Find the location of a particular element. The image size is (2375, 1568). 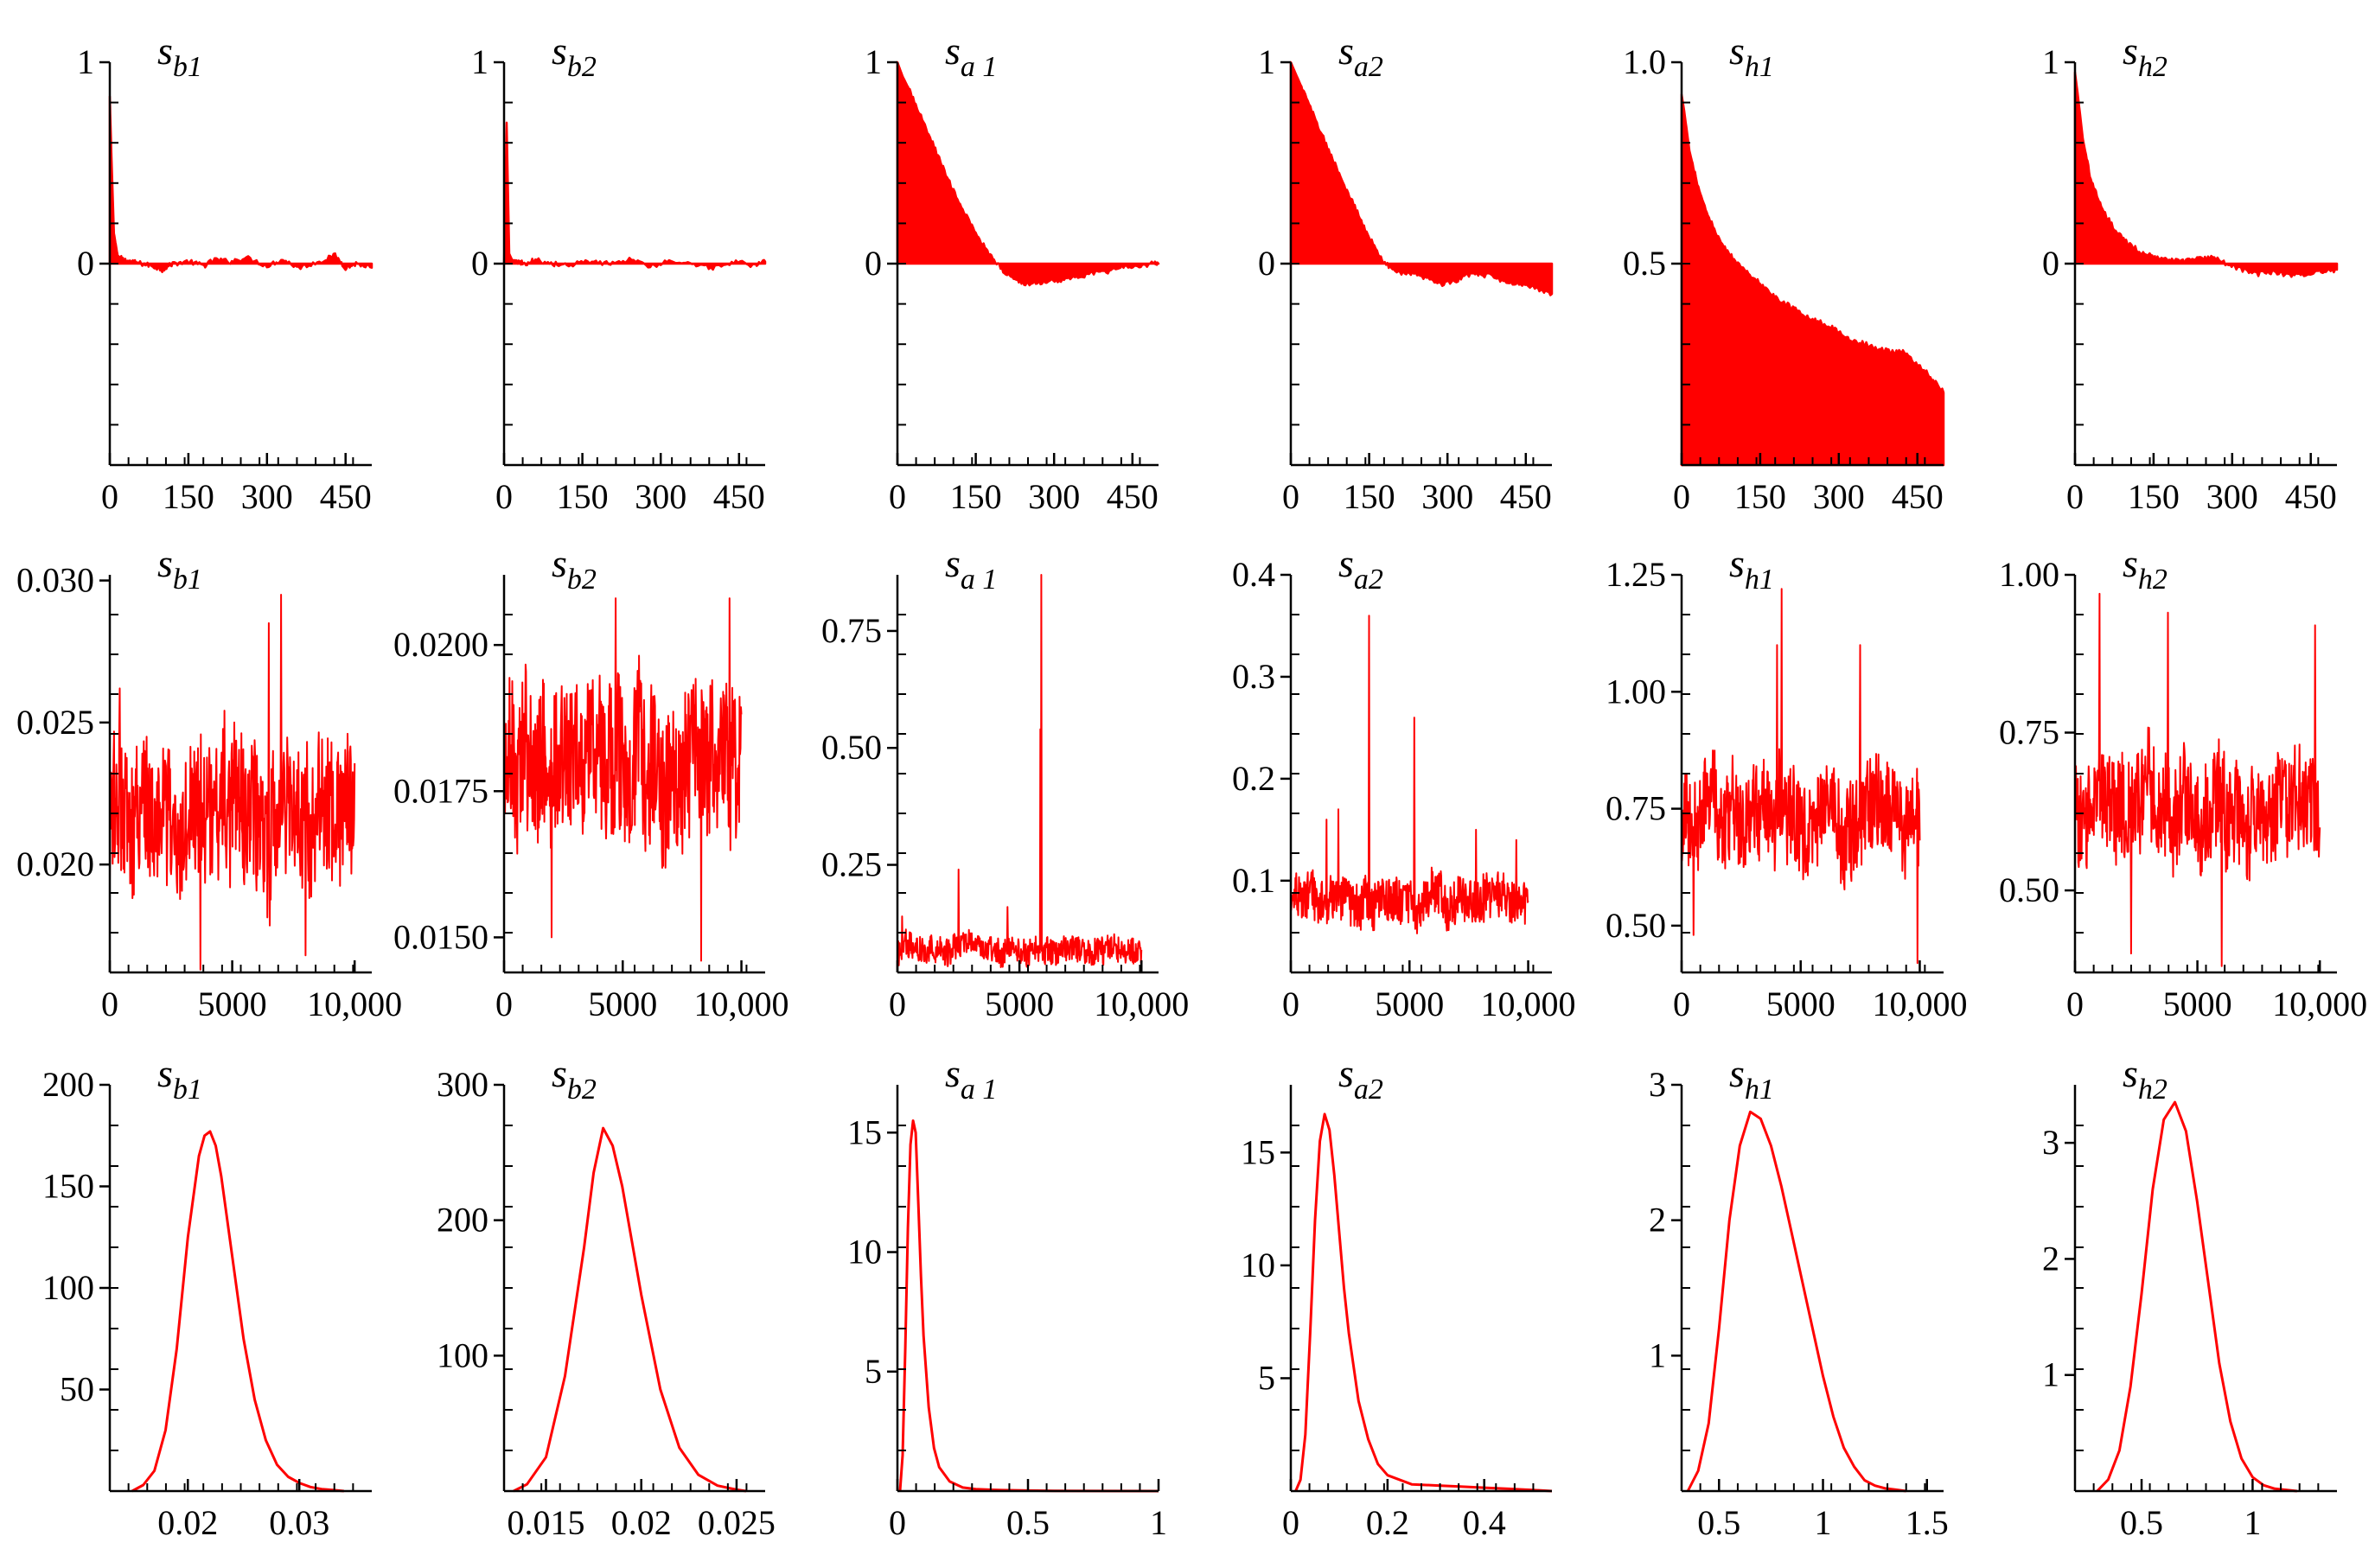

panel-title: sa2 is located at coordinates (1360, 1079).